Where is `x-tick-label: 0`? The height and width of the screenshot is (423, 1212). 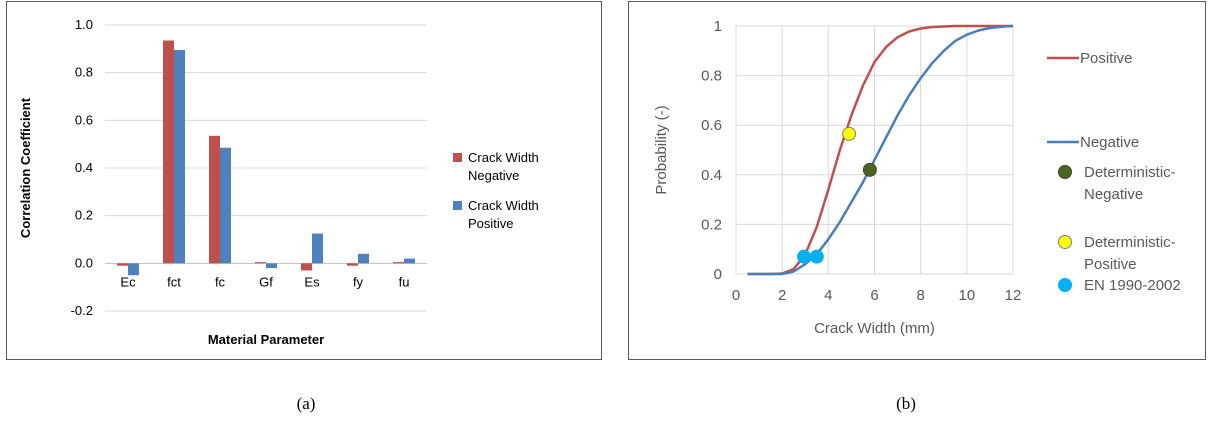 x-tick-label: 0 is located at coordinates (736, 295).